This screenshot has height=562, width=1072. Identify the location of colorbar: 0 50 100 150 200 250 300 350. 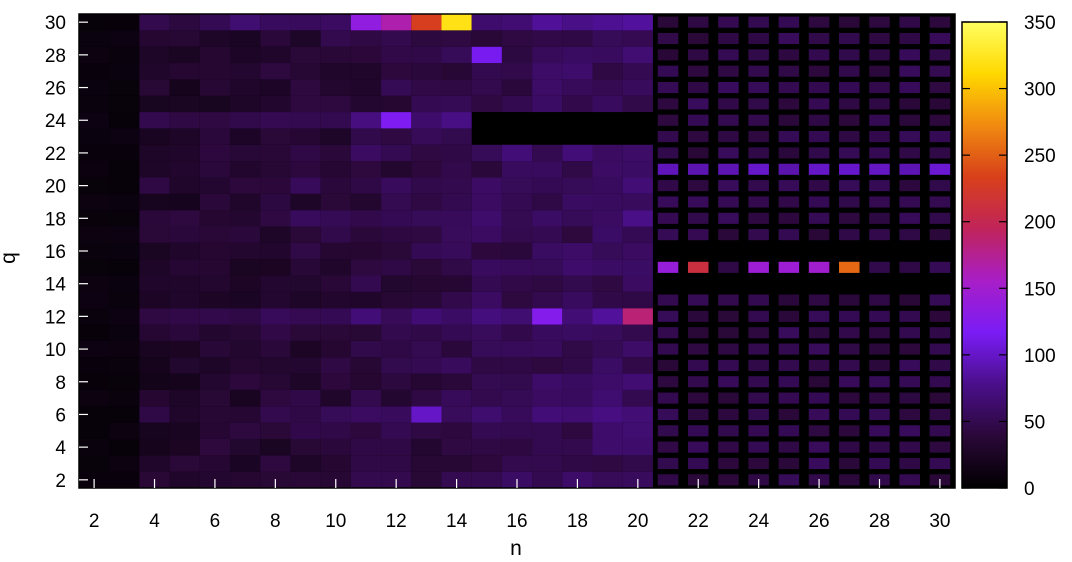
(1008, 256).